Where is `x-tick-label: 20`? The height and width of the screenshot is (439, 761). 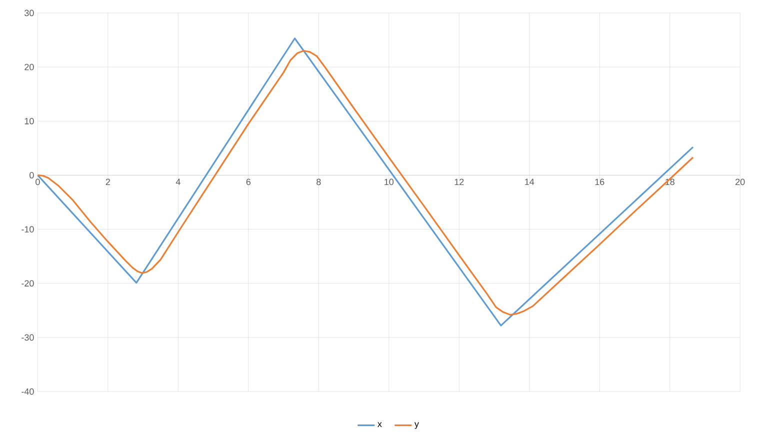 x-tick-label: 20 is located at coordinates (740, 181).